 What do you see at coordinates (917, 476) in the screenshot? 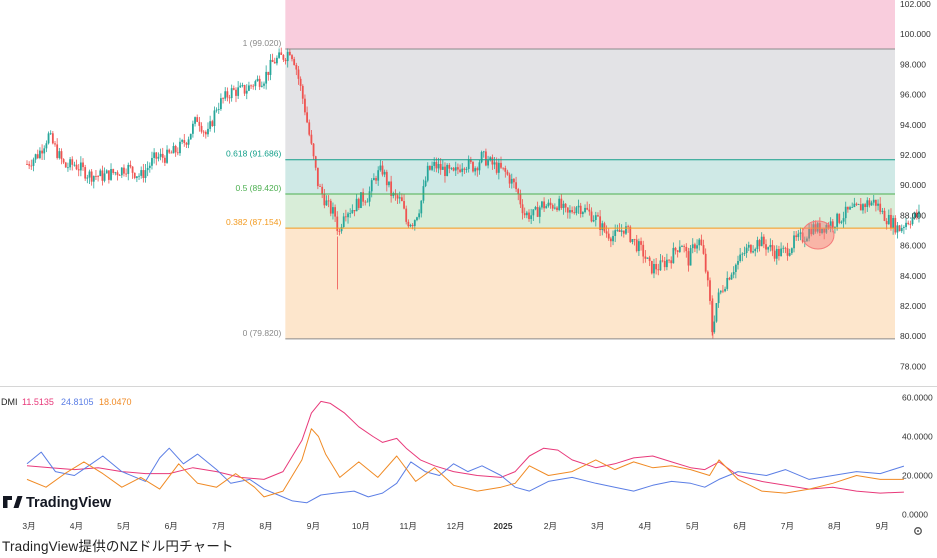
I see `dmi-tick-label: 20.0000` at bounding box center [917, 476].